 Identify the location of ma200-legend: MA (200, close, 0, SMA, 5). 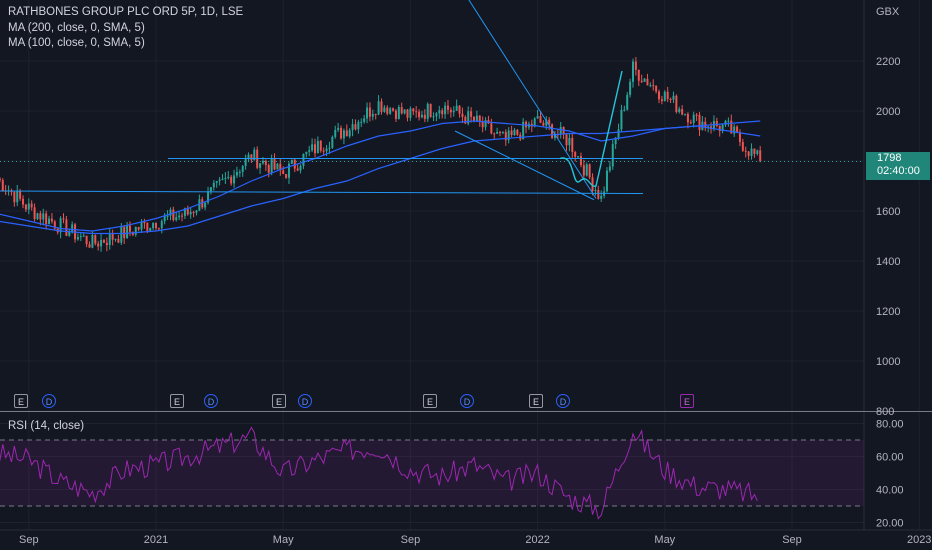
(76, 28).